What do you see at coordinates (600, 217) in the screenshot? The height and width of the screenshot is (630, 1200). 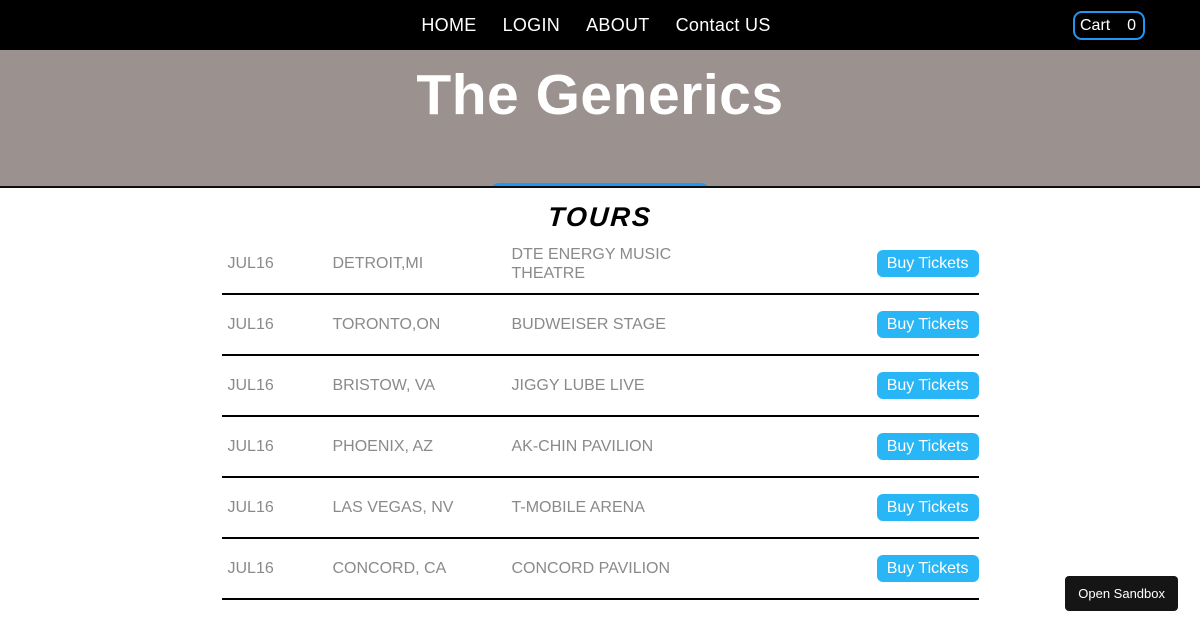 I see `tours-heading: TOURS` at bounding box center [600, 217].